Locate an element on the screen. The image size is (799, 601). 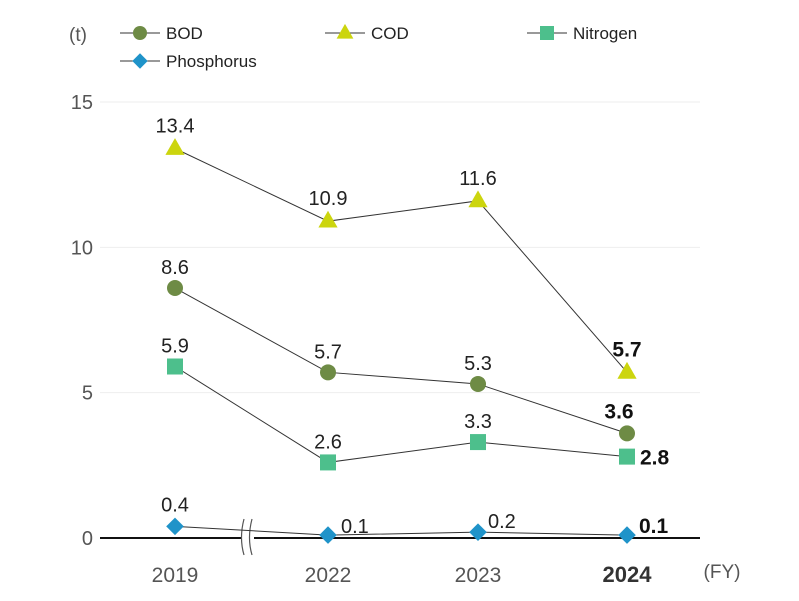
y-tick-label: 5 is located at coordinates (87, 394).